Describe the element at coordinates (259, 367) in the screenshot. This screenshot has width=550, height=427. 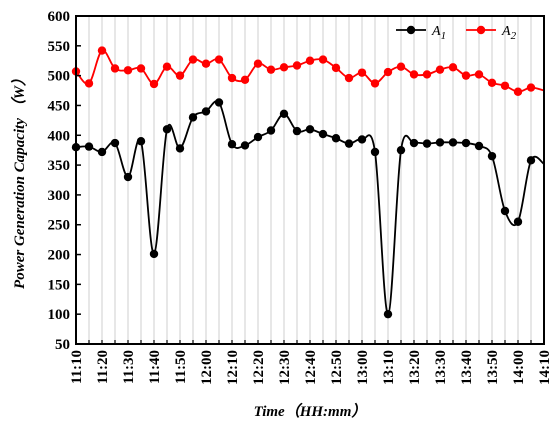
I see `x-tick-label: 12:20` at that location.